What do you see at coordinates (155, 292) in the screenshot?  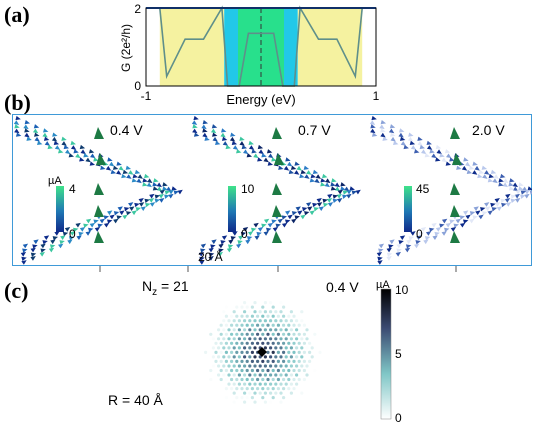 I see `nz-subscript: z` at bounding box center [155, 292].